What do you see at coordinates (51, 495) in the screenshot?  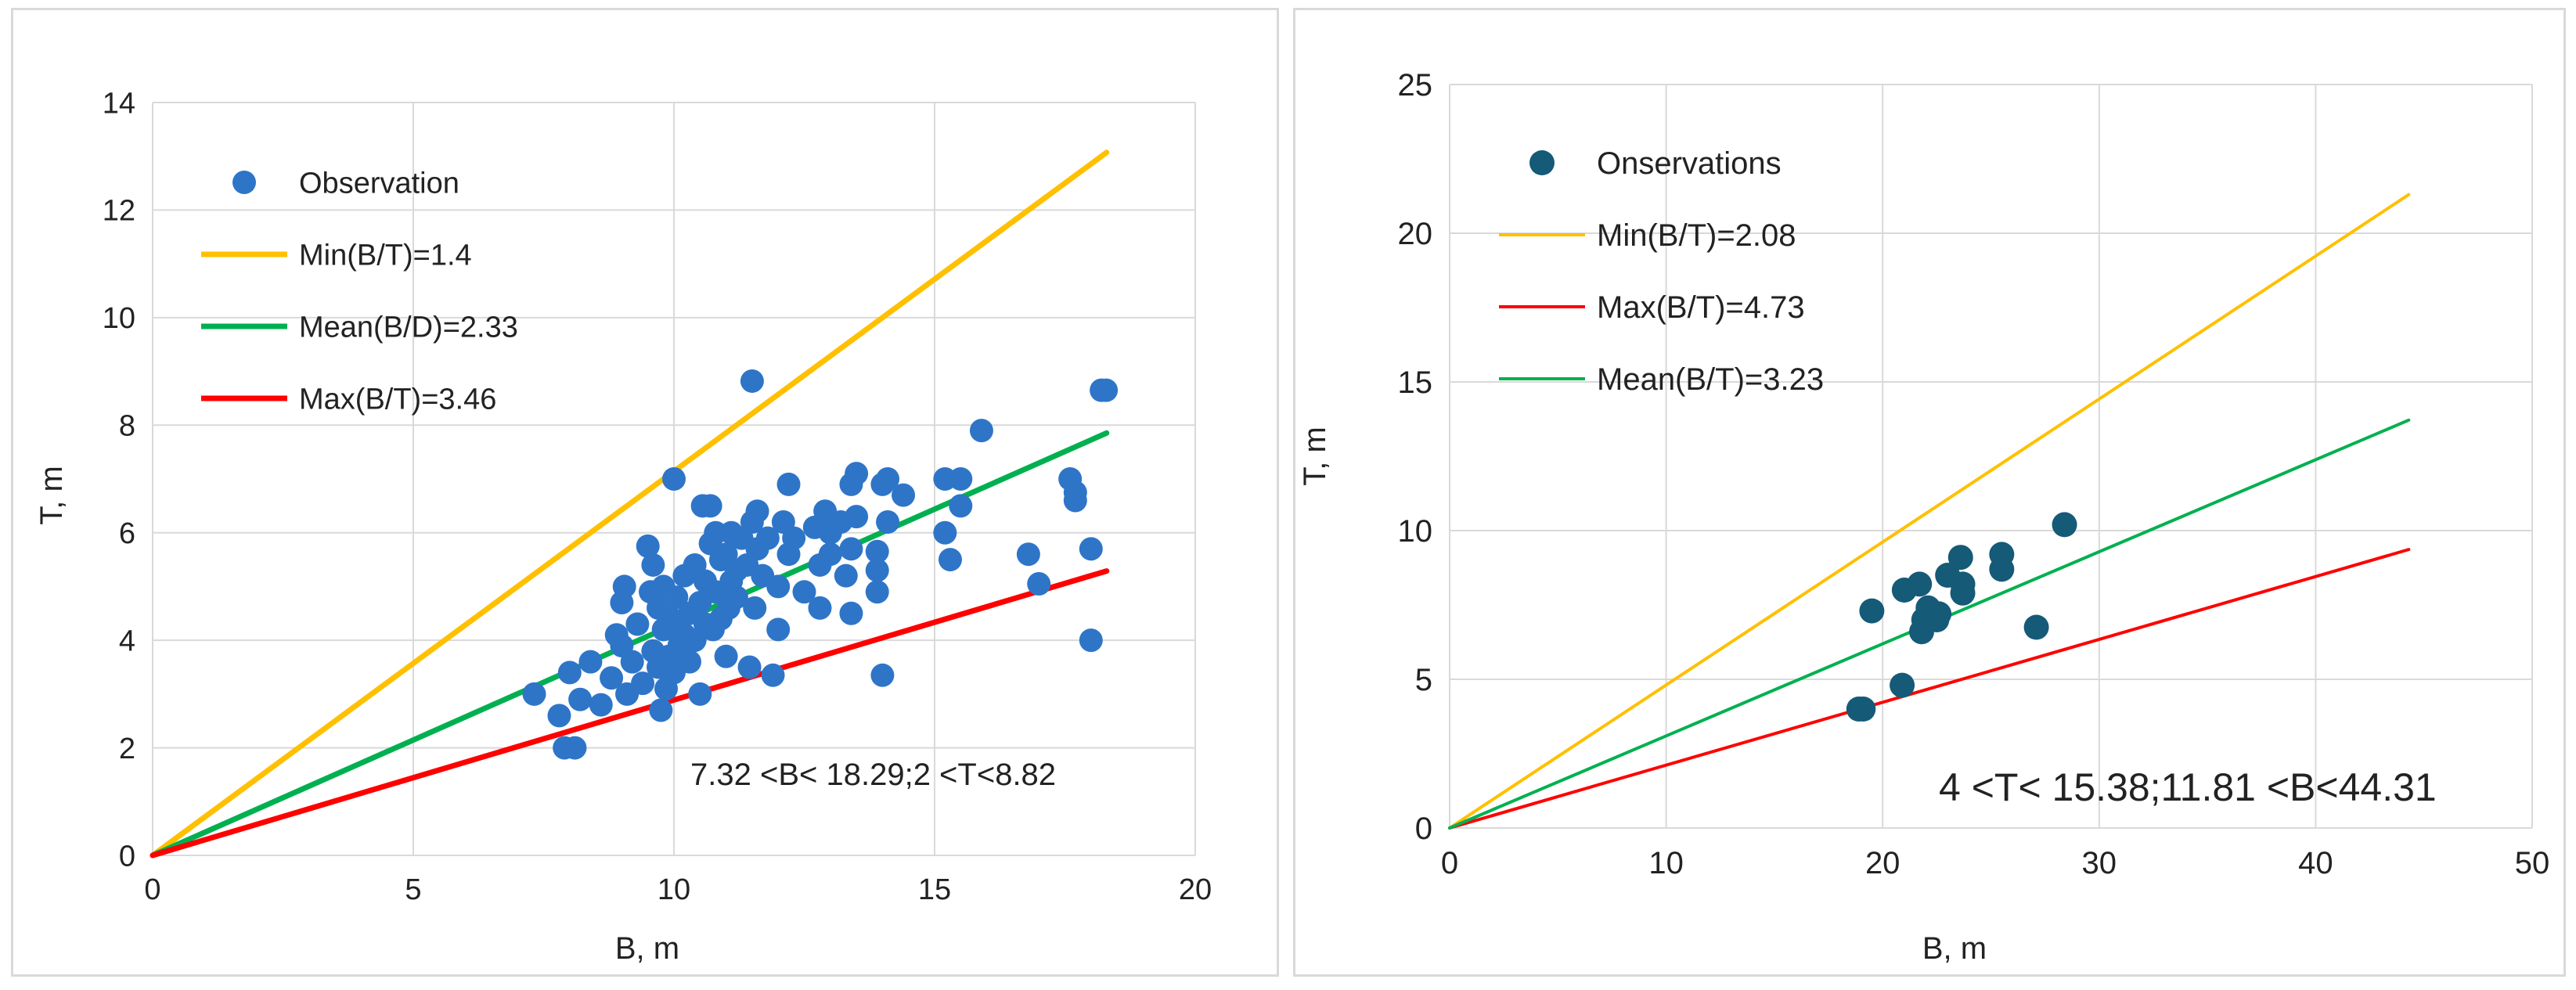 I see `y-axis-label-left: T, m` at bounding box center [51, 495].